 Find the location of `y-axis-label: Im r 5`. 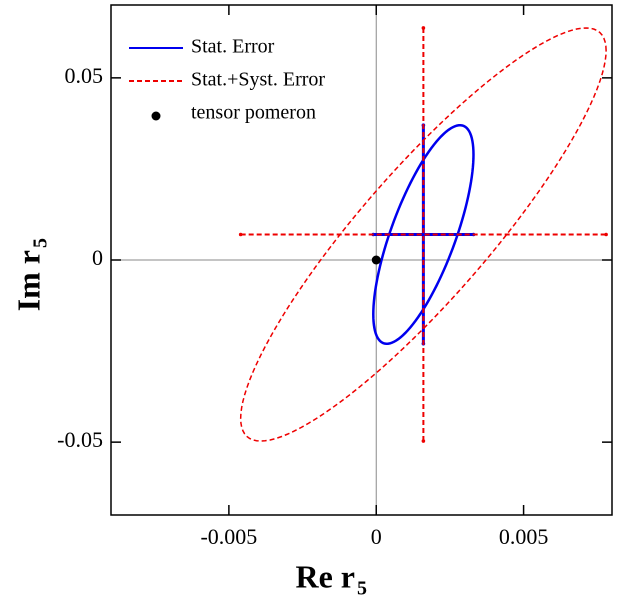

y-axis-label: Im r 5 is located at coordinates (30, 274).